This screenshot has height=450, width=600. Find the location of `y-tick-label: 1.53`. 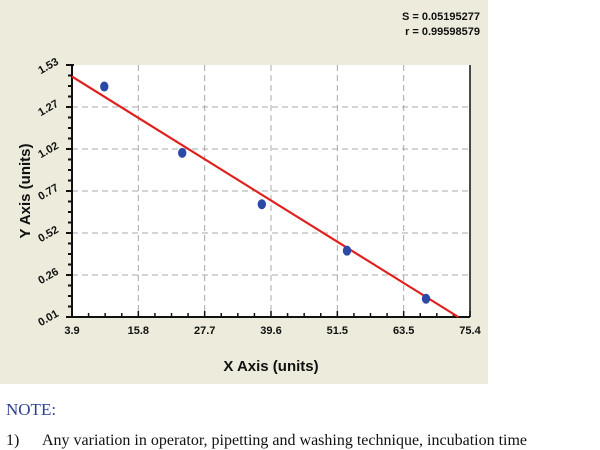

y-tick-label: 1.53 is located at coordinates (48, 66).